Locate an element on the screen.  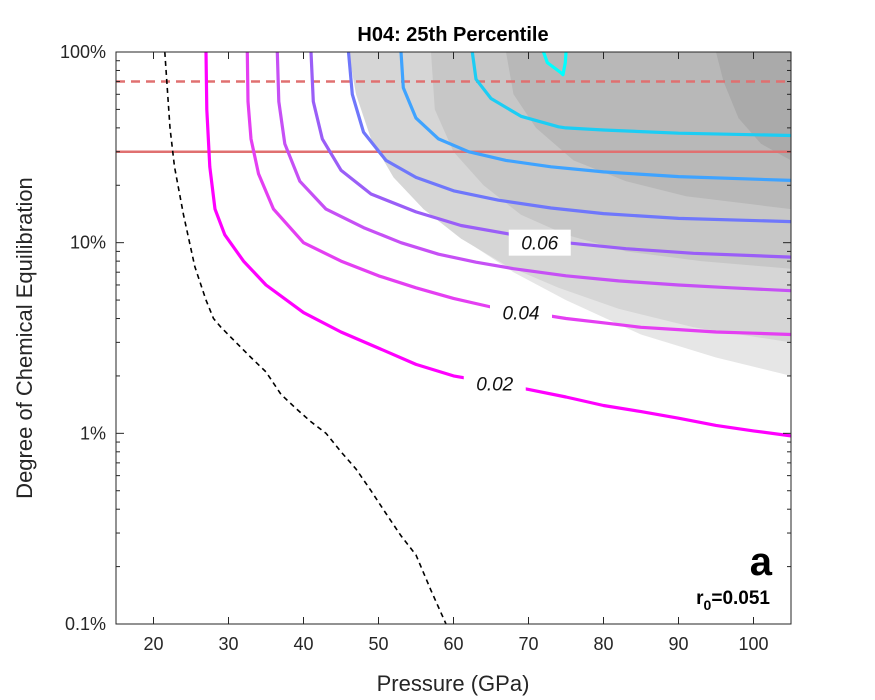
y-tick-label: 0.1% is located at coordinates (85, 624).